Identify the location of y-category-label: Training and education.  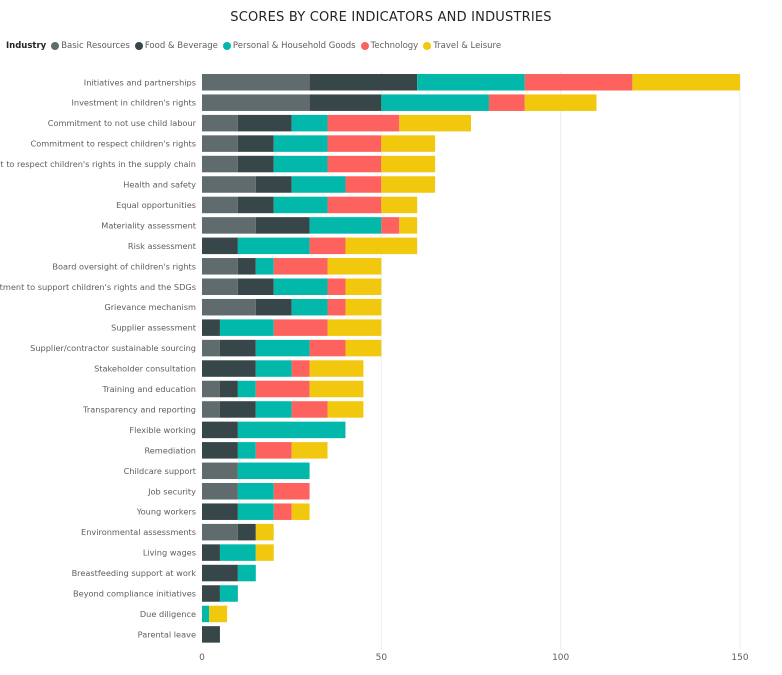
(148, 389).